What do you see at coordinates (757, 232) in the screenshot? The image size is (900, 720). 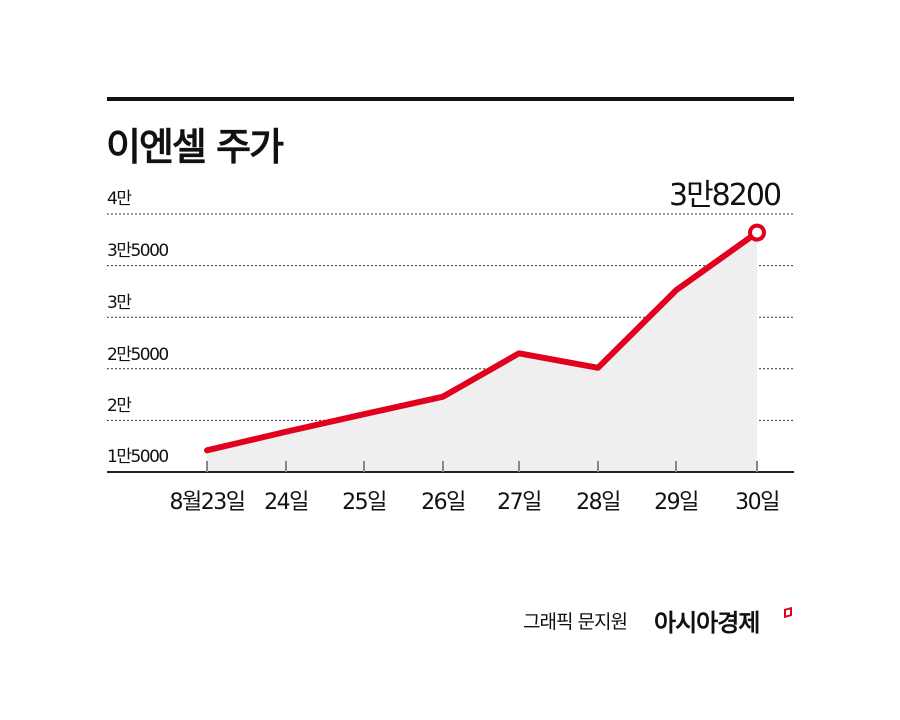 I see `last-point-marker` at bounding box center [757, 232].